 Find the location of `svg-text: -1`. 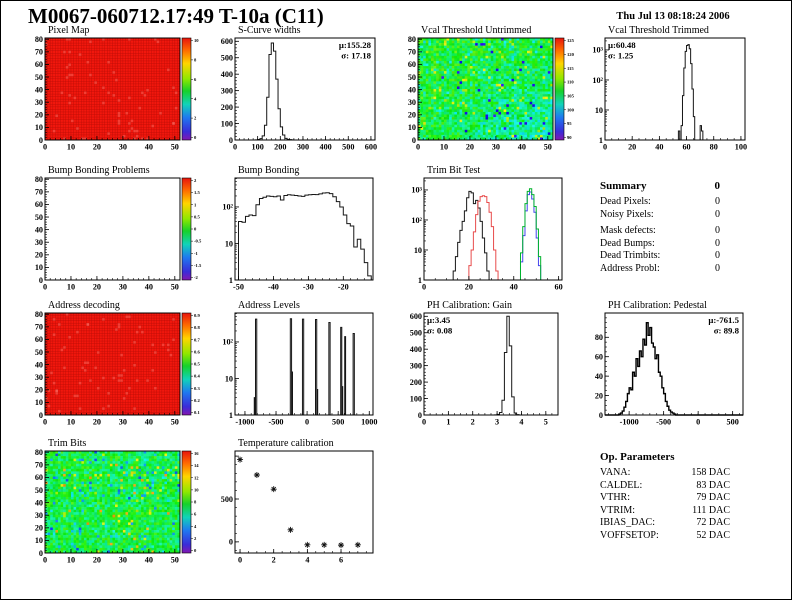

svg-text: -1 is located at coordinates (196, 253).